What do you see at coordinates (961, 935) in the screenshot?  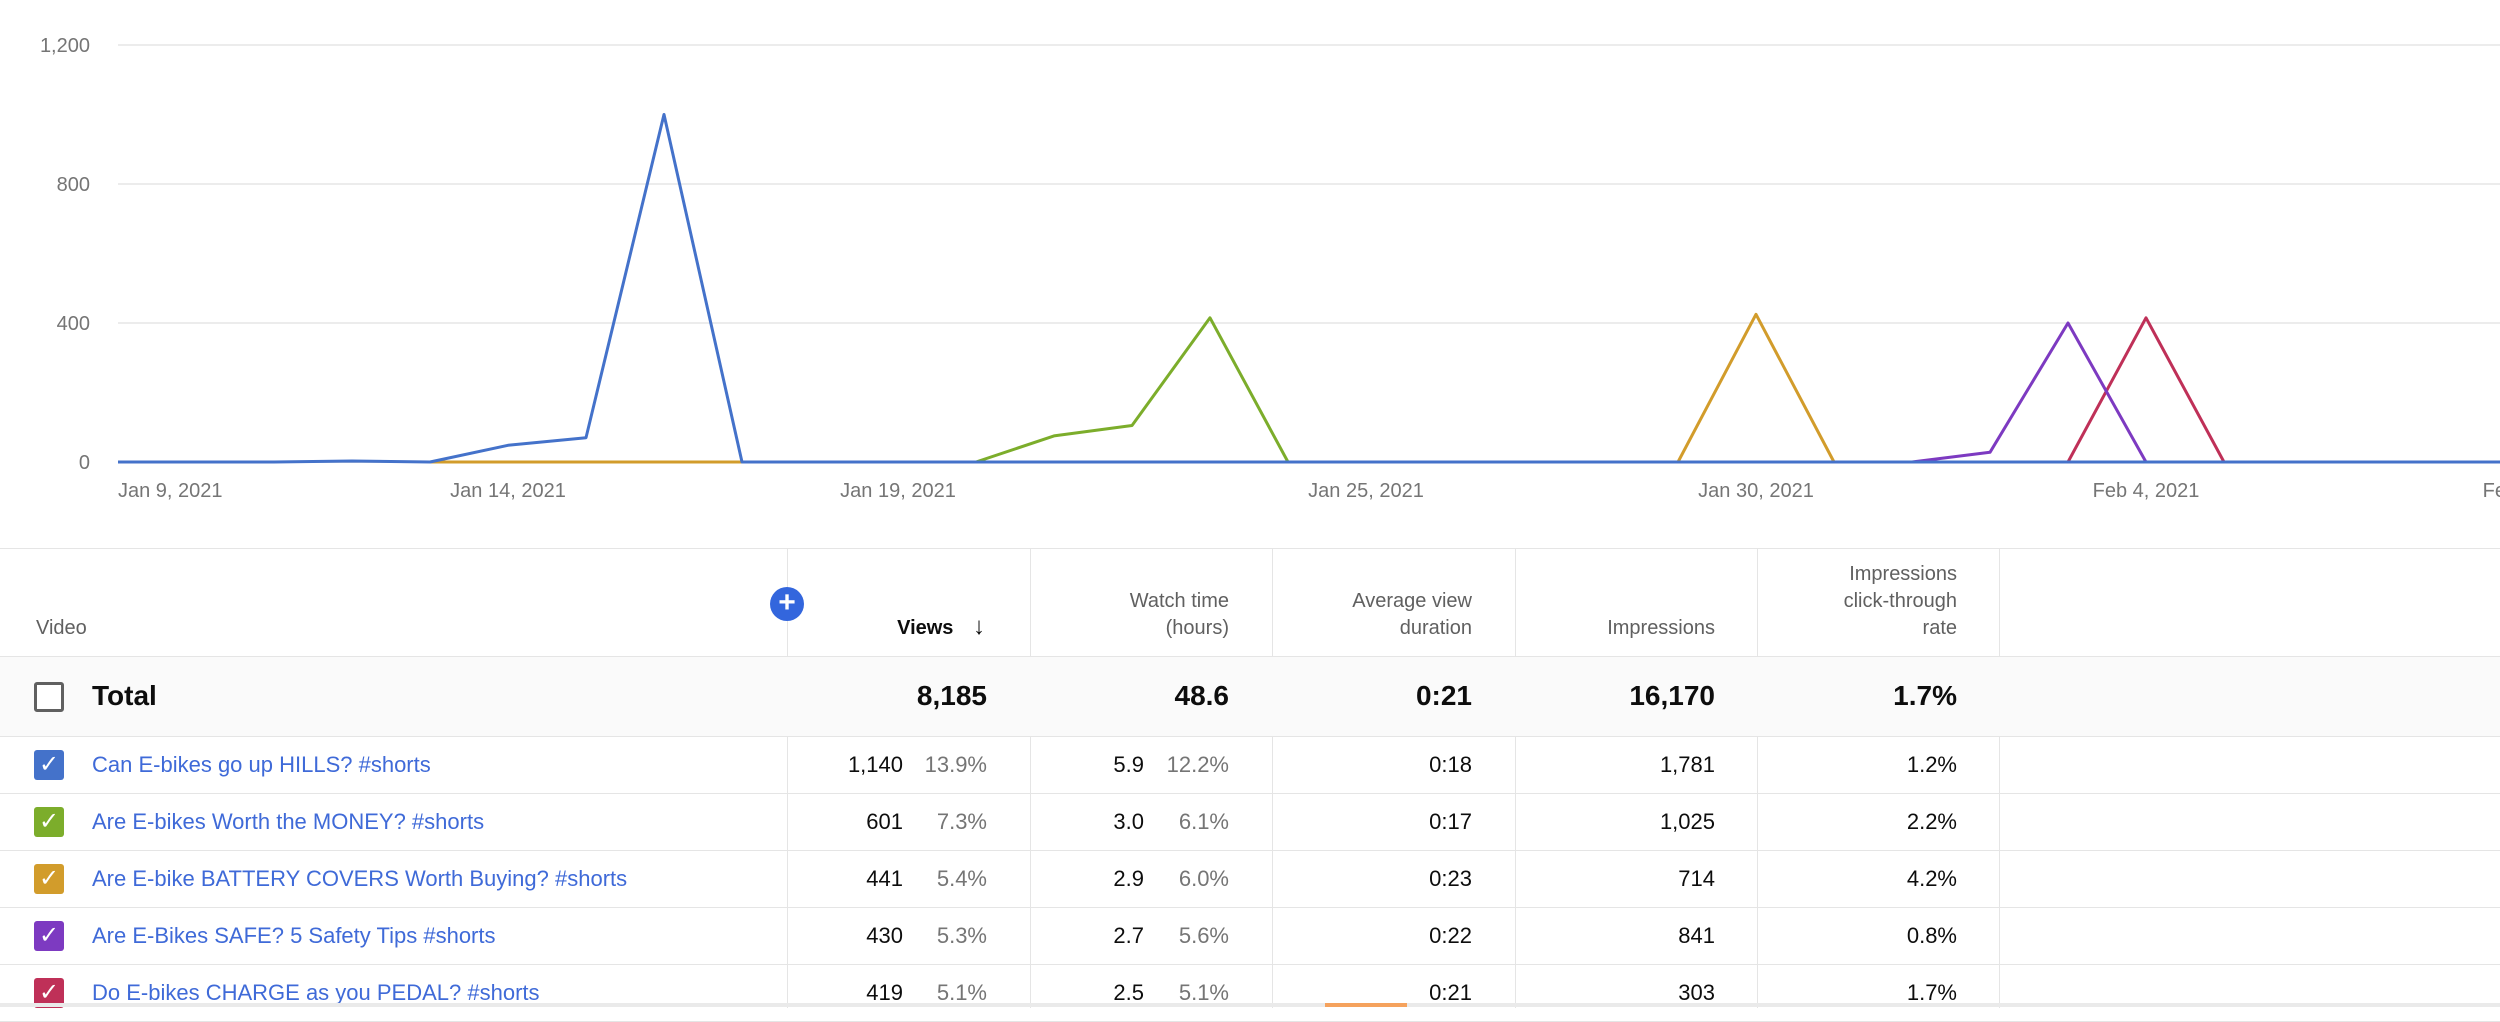 I see `views-percent: 5.3%` at bounding box center [961, 935].